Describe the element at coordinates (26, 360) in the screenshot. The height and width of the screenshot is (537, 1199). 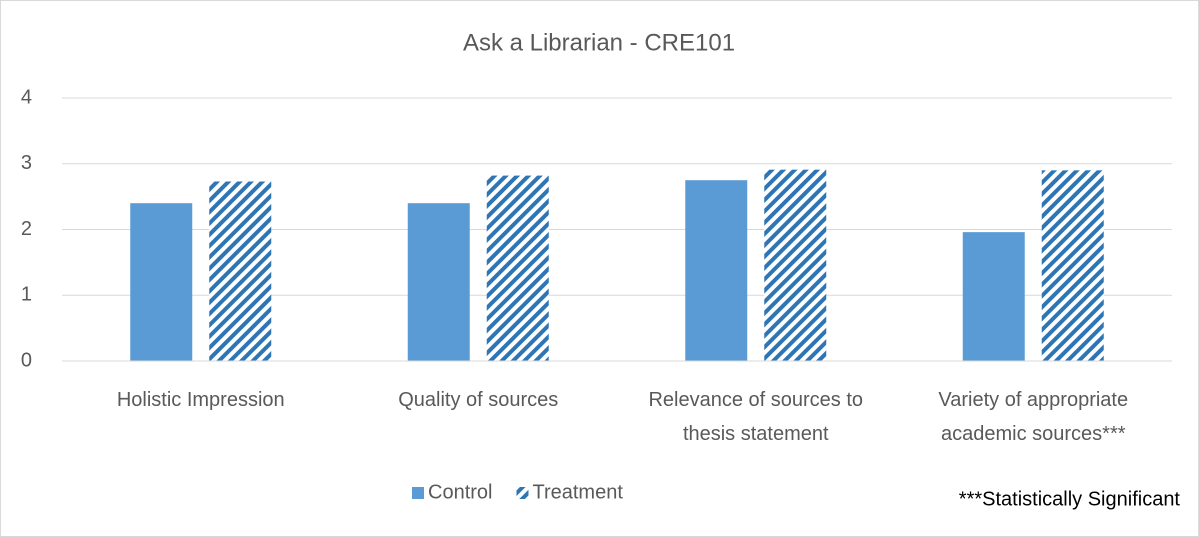
I see `y-tick-label: 0` at that location.